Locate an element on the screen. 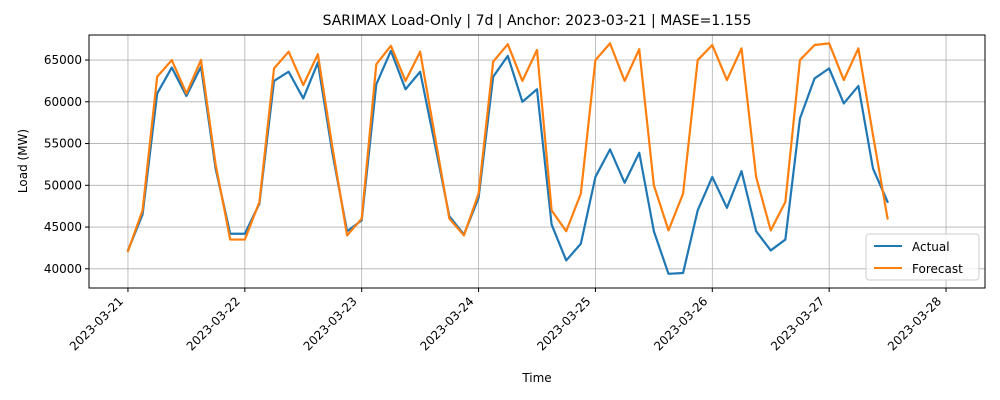 The width and height of the screenshot is (1000, 400). y-axis-label: Load (MW) is located at coordinates (23, 161).